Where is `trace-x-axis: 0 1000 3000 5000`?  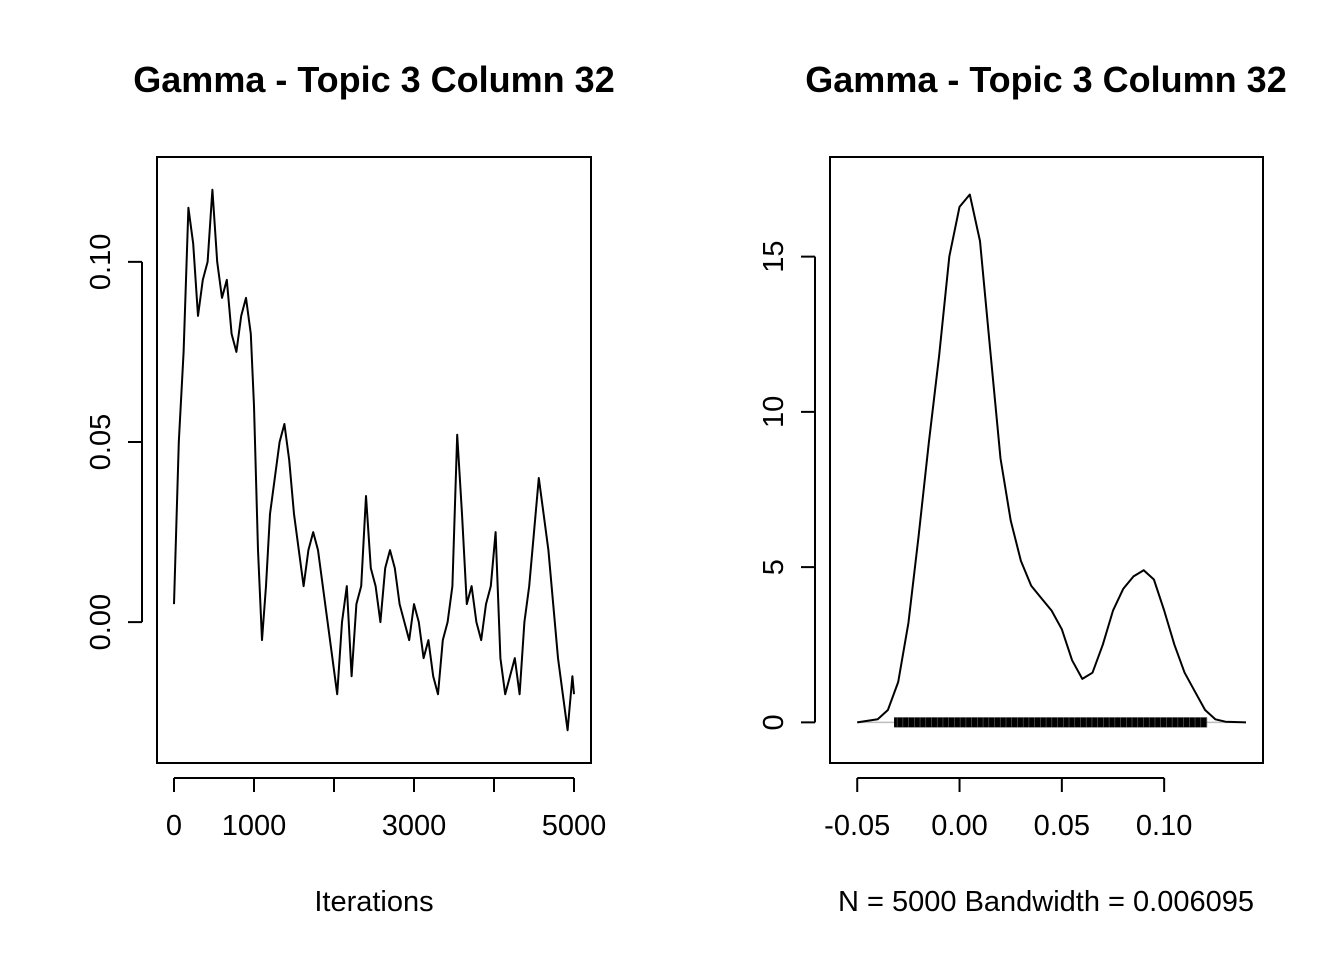
trace-x-axis: 0 1000 3000 5000 is located at coordinates (386, 809).